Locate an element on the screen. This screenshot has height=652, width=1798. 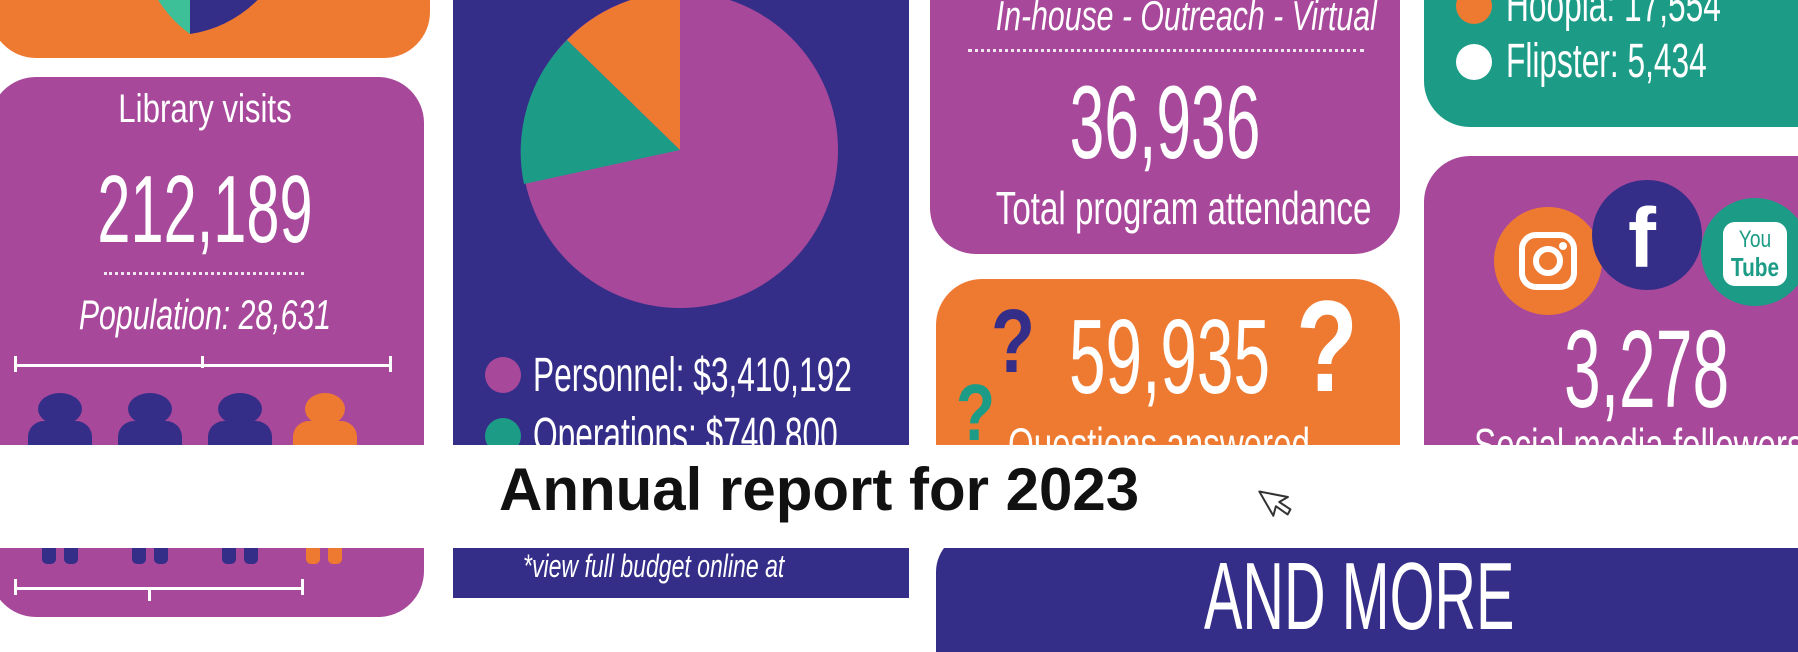
program-attendance-value: 36,936 is located at coordinates (1165, 123).